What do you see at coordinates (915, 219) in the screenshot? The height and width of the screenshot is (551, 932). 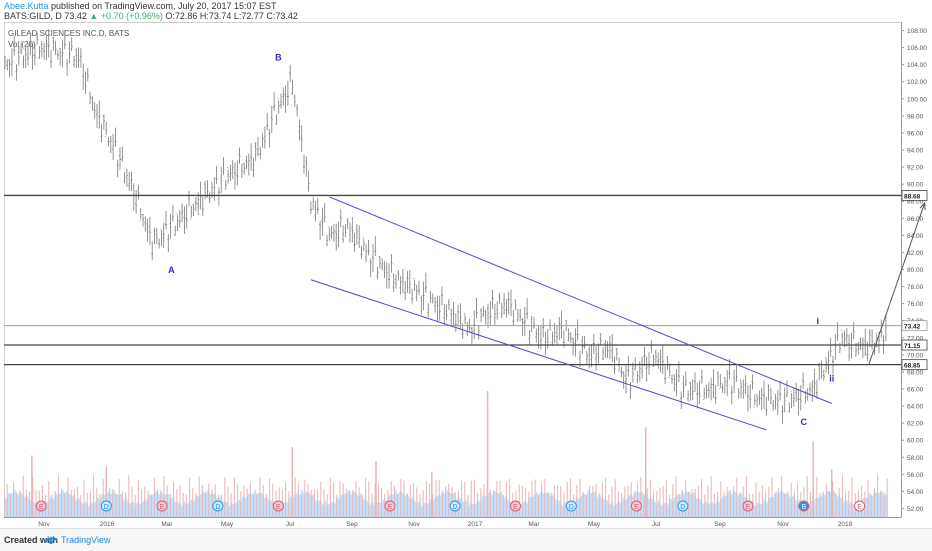 I see `y-tick-label: 86.00` at bounding box center [915, 219].